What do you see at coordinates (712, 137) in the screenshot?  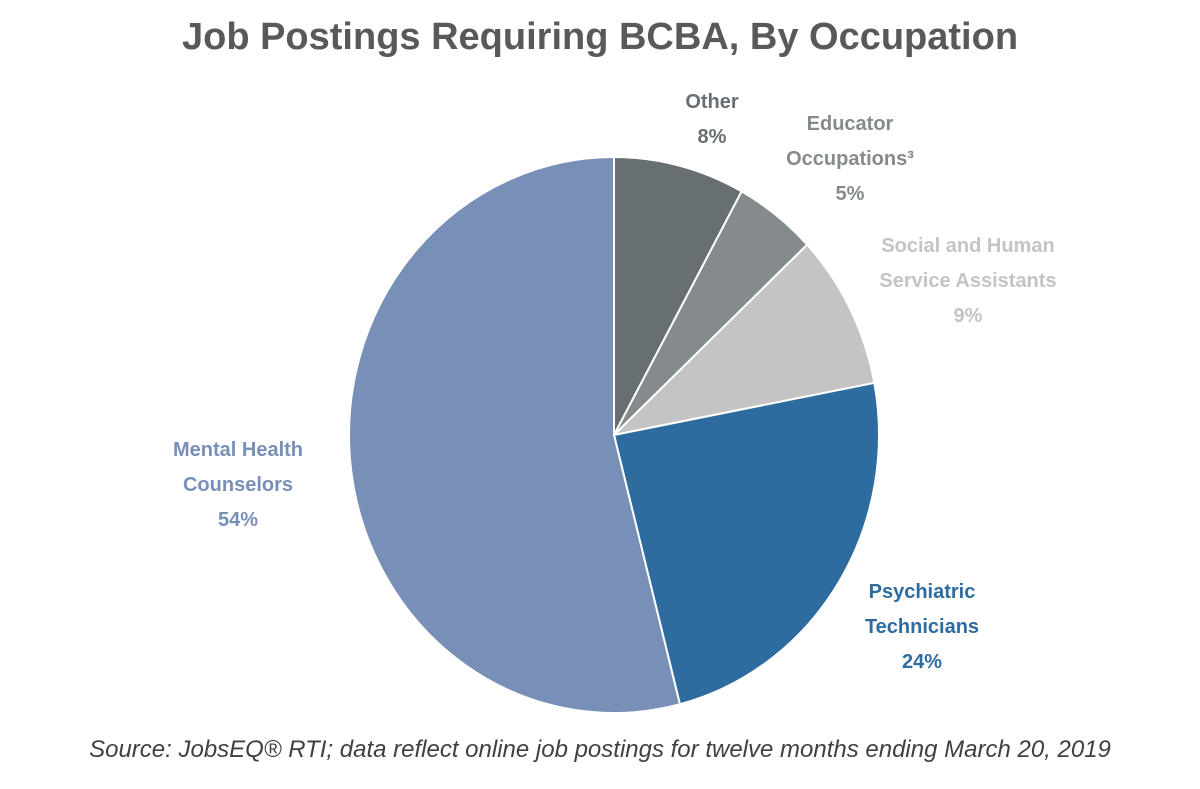 I see `value-label: 8%` at bounding box center [712, 137].